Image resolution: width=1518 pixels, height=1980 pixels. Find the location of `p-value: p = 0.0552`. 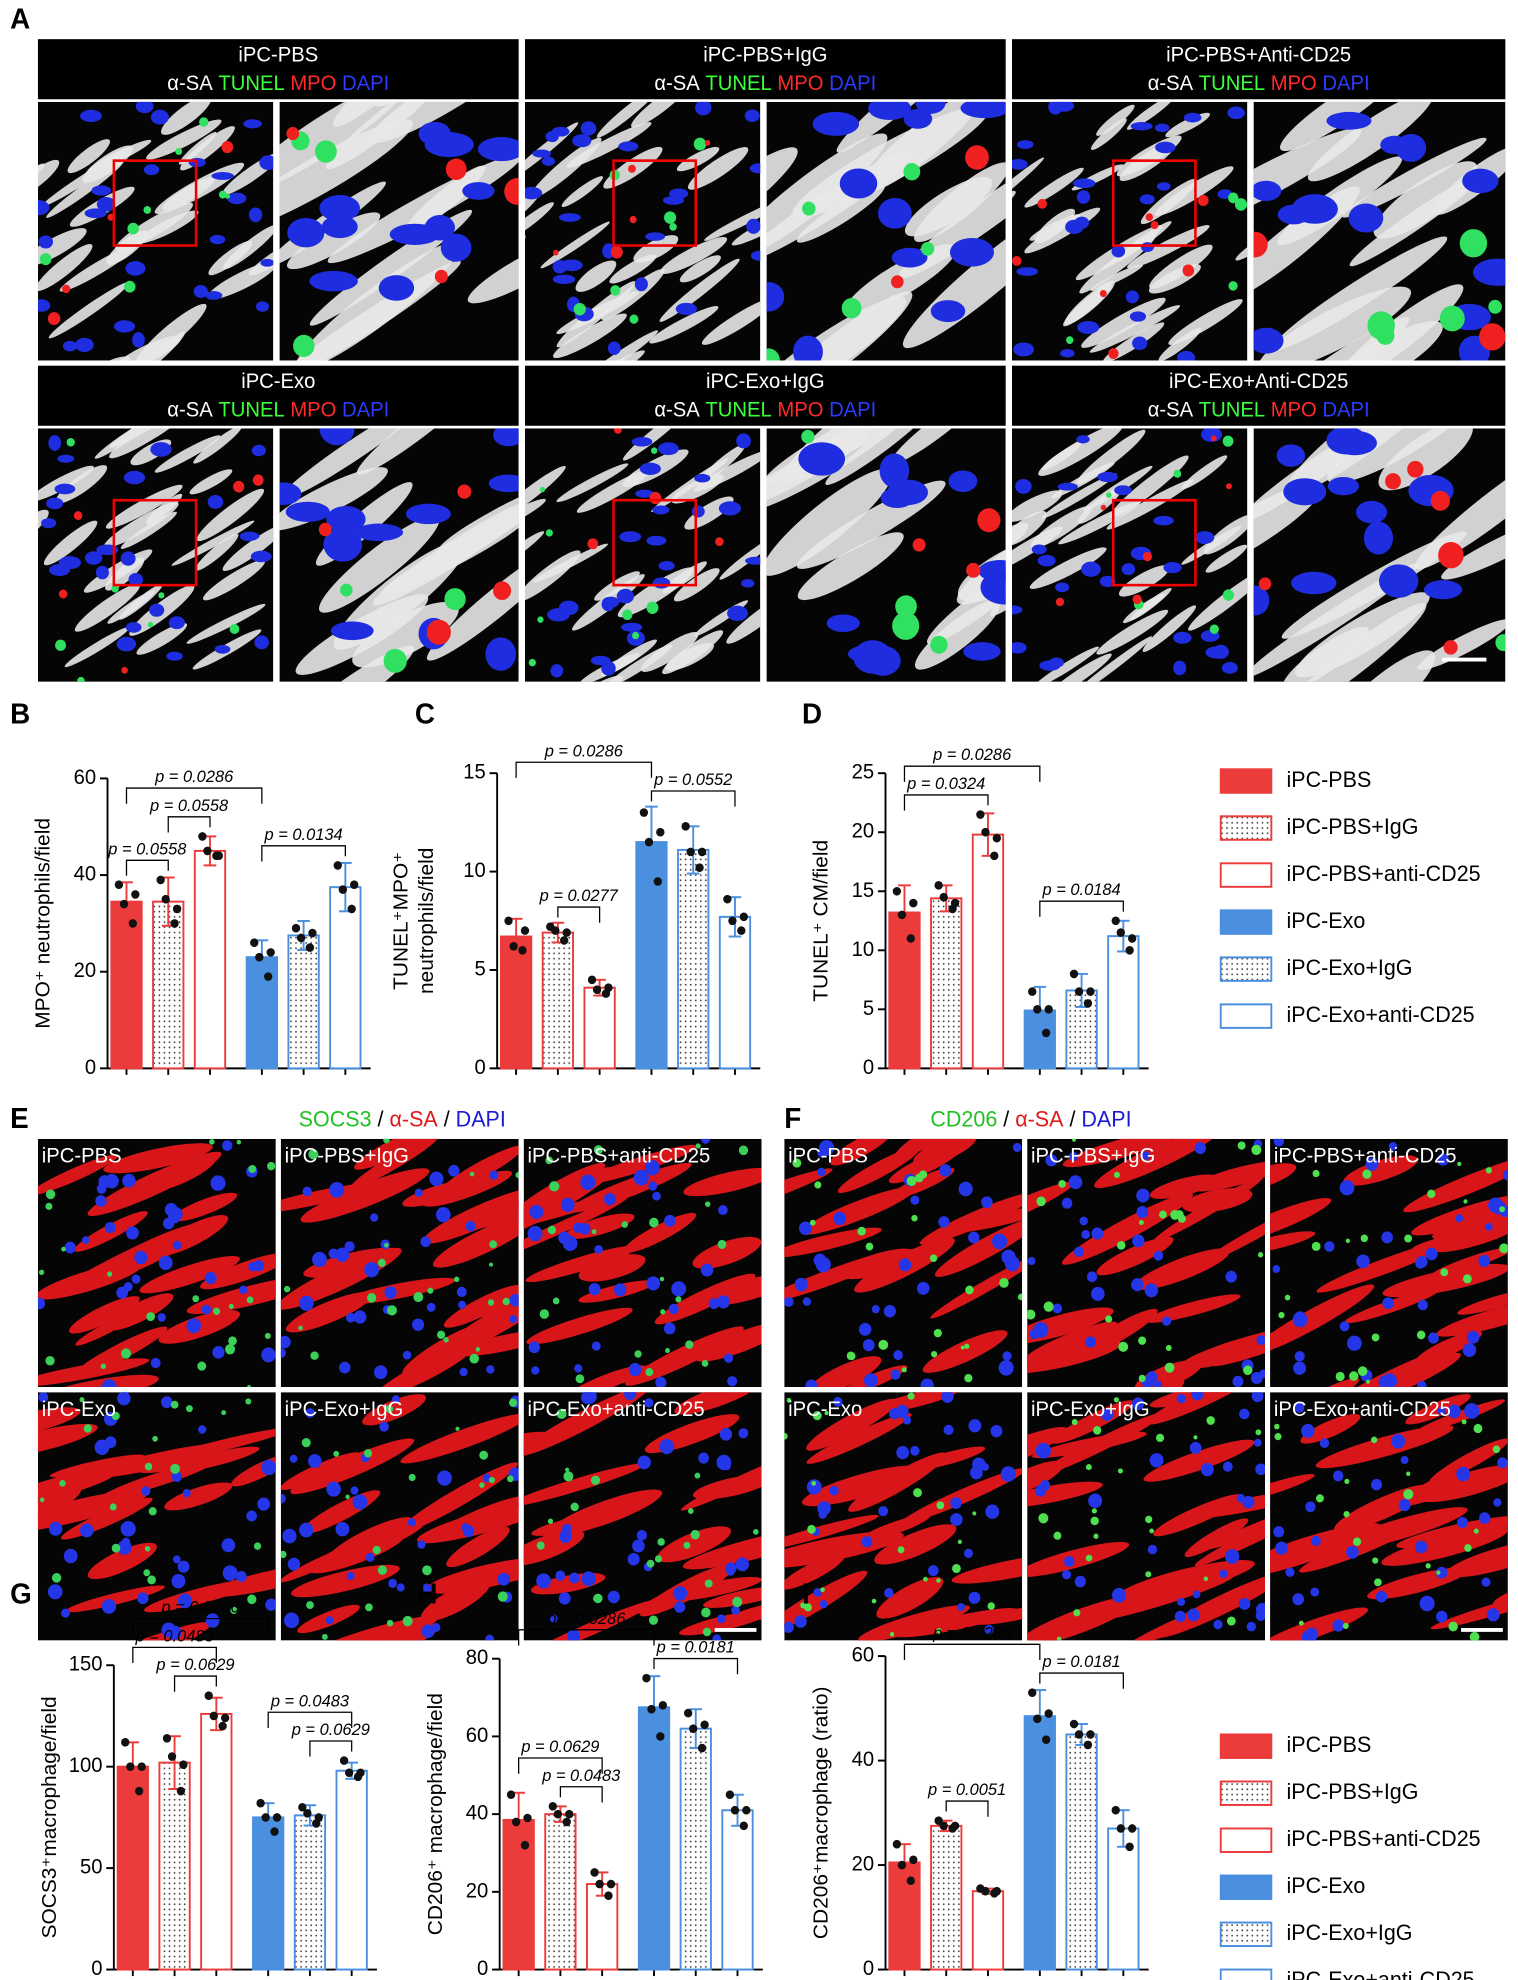

p-value: p = 0.0552 is located at coordinates (693, 779).